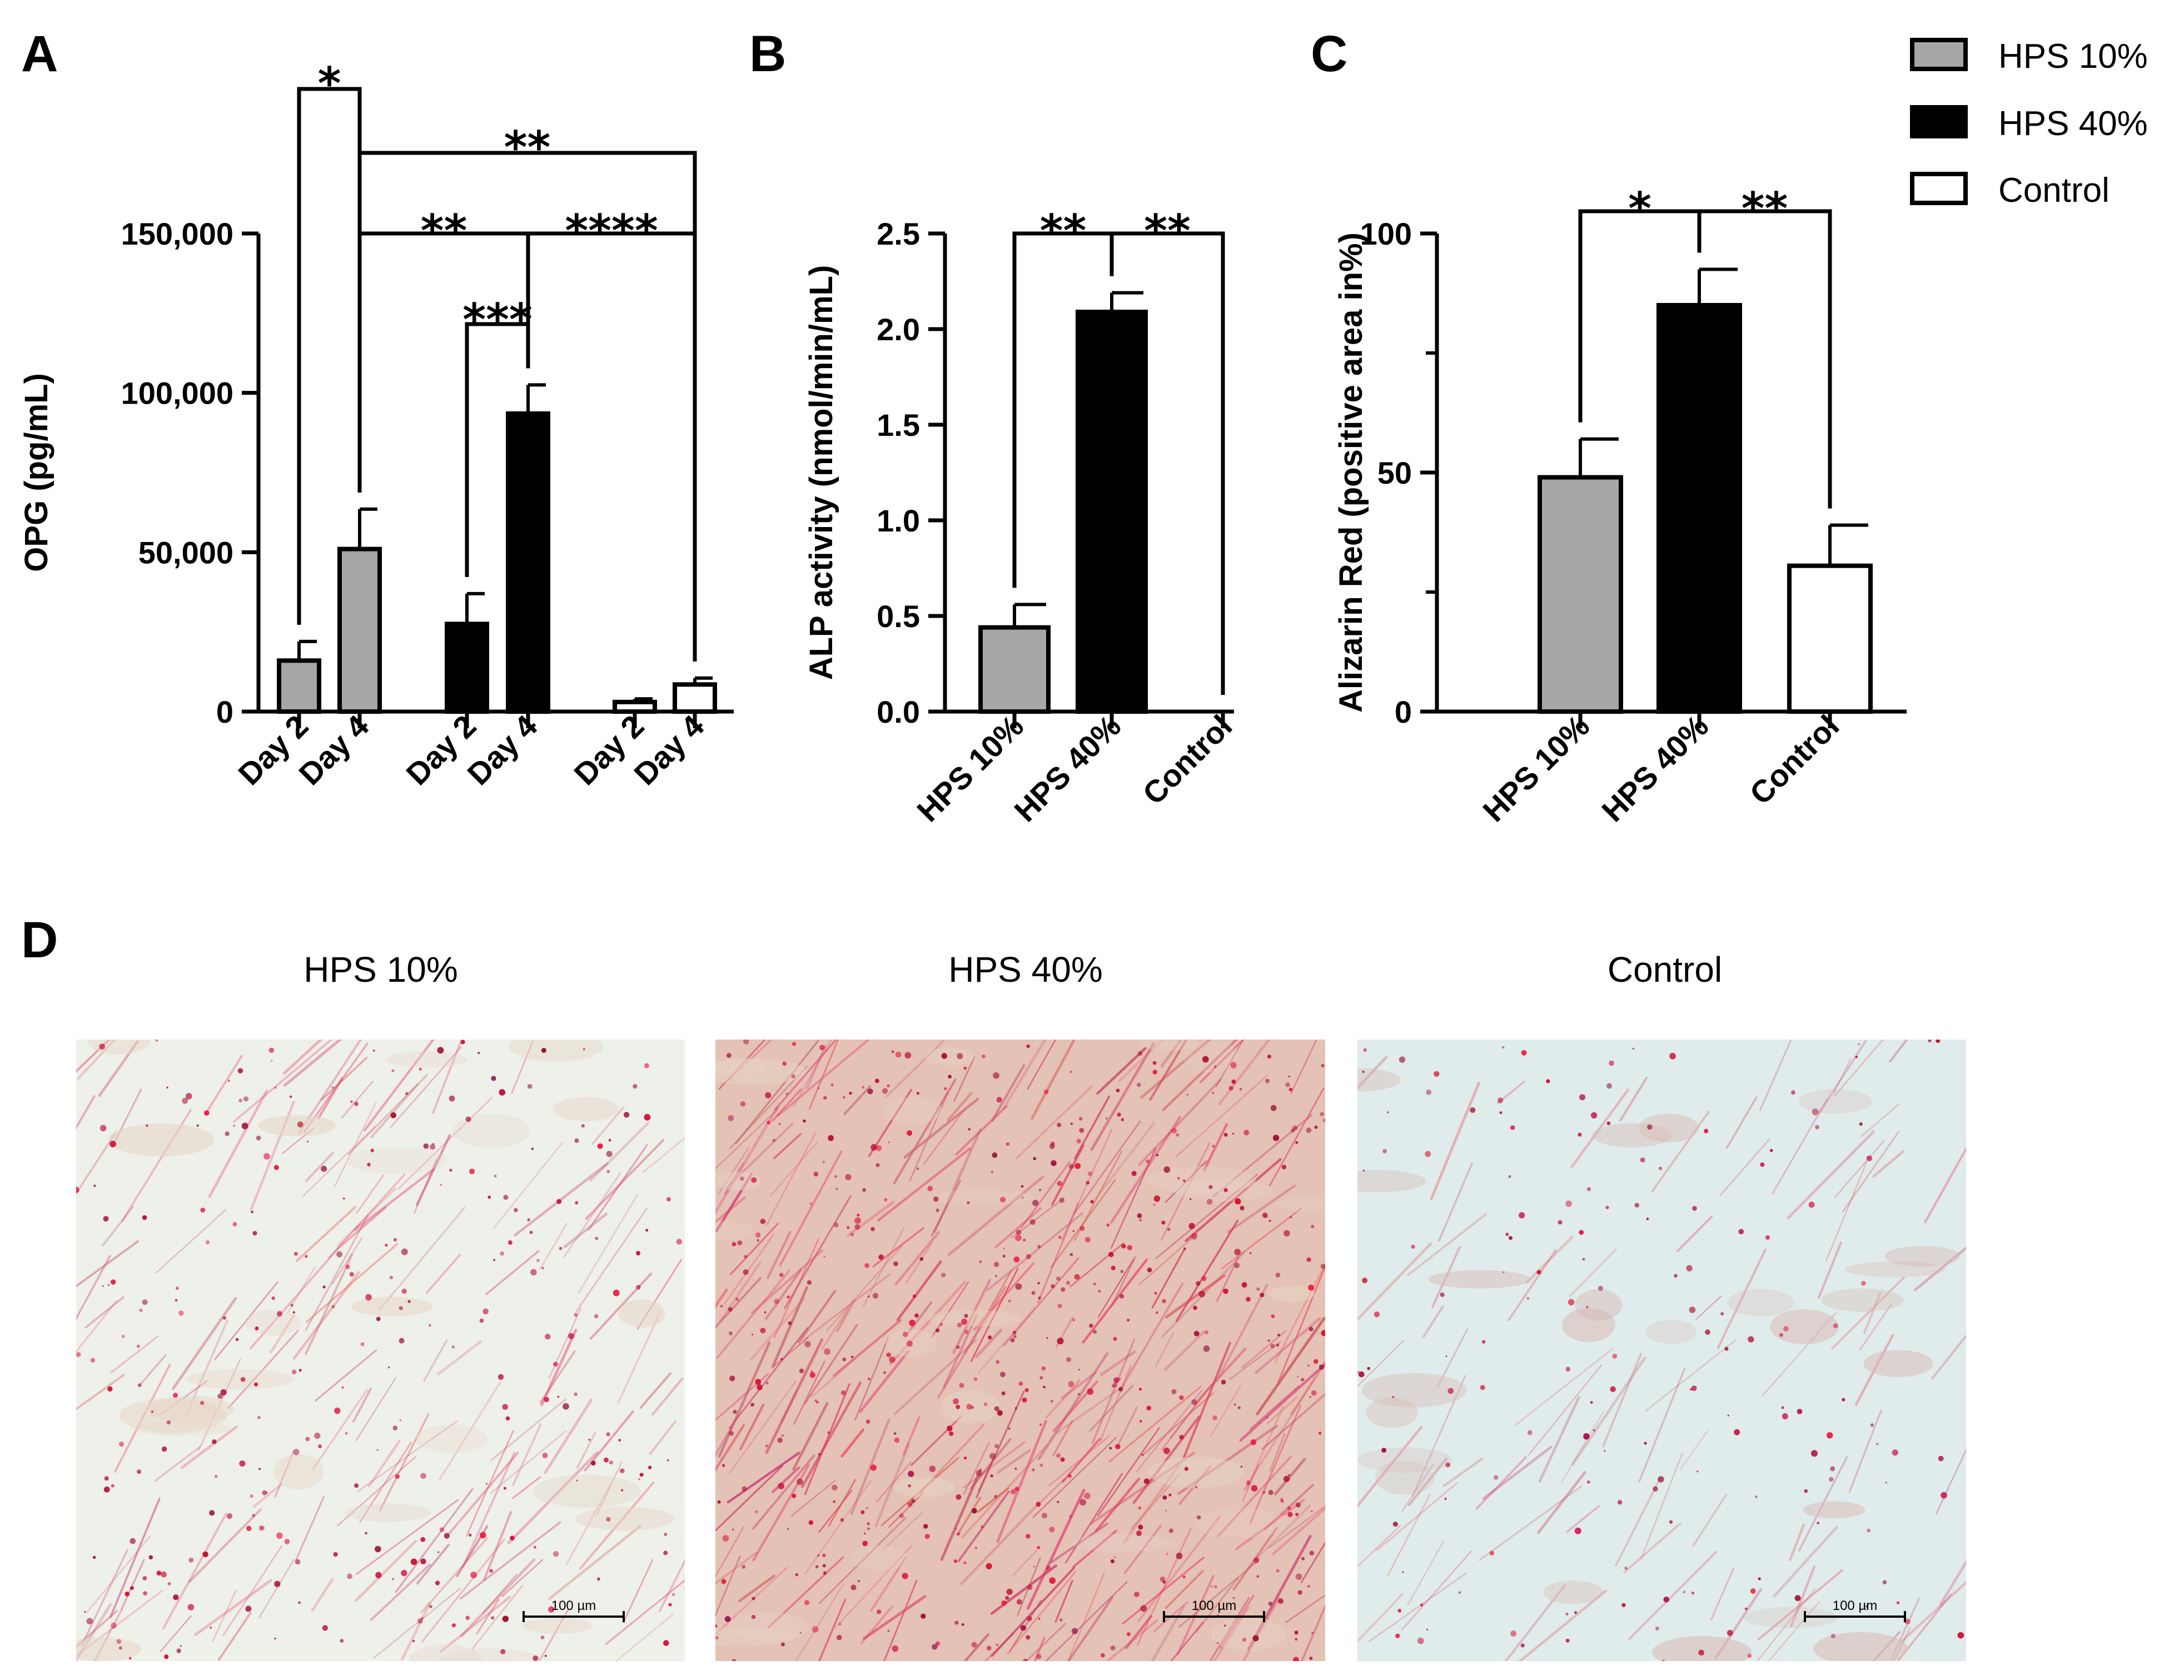  I want to click on significance-stars: ***, so click(497, 320).